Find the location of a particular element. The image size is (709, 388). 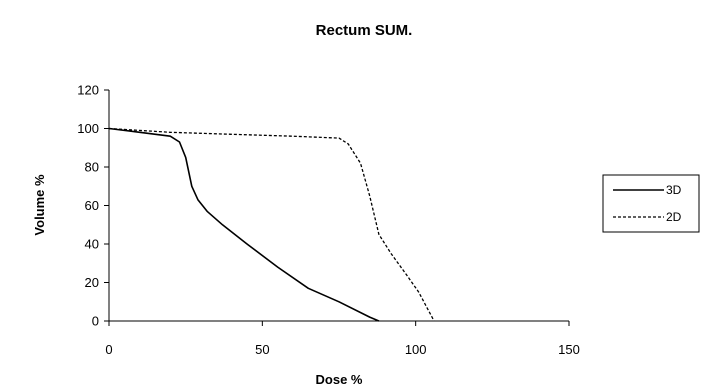

y-tick-label: 40 is located at coordinates (92, 244).